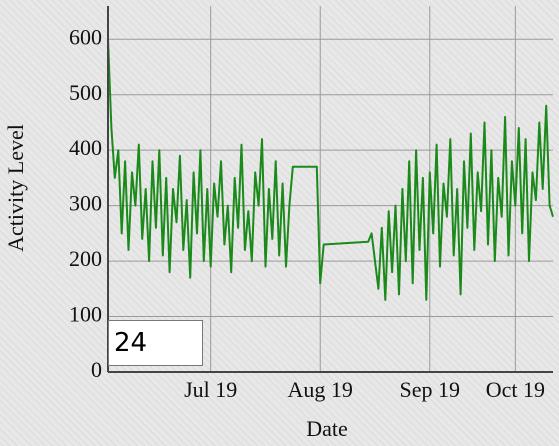  Describe the element at coordinates (210, 389) in the screenshot. I see `x-tick-label: Jul 19` at that location.